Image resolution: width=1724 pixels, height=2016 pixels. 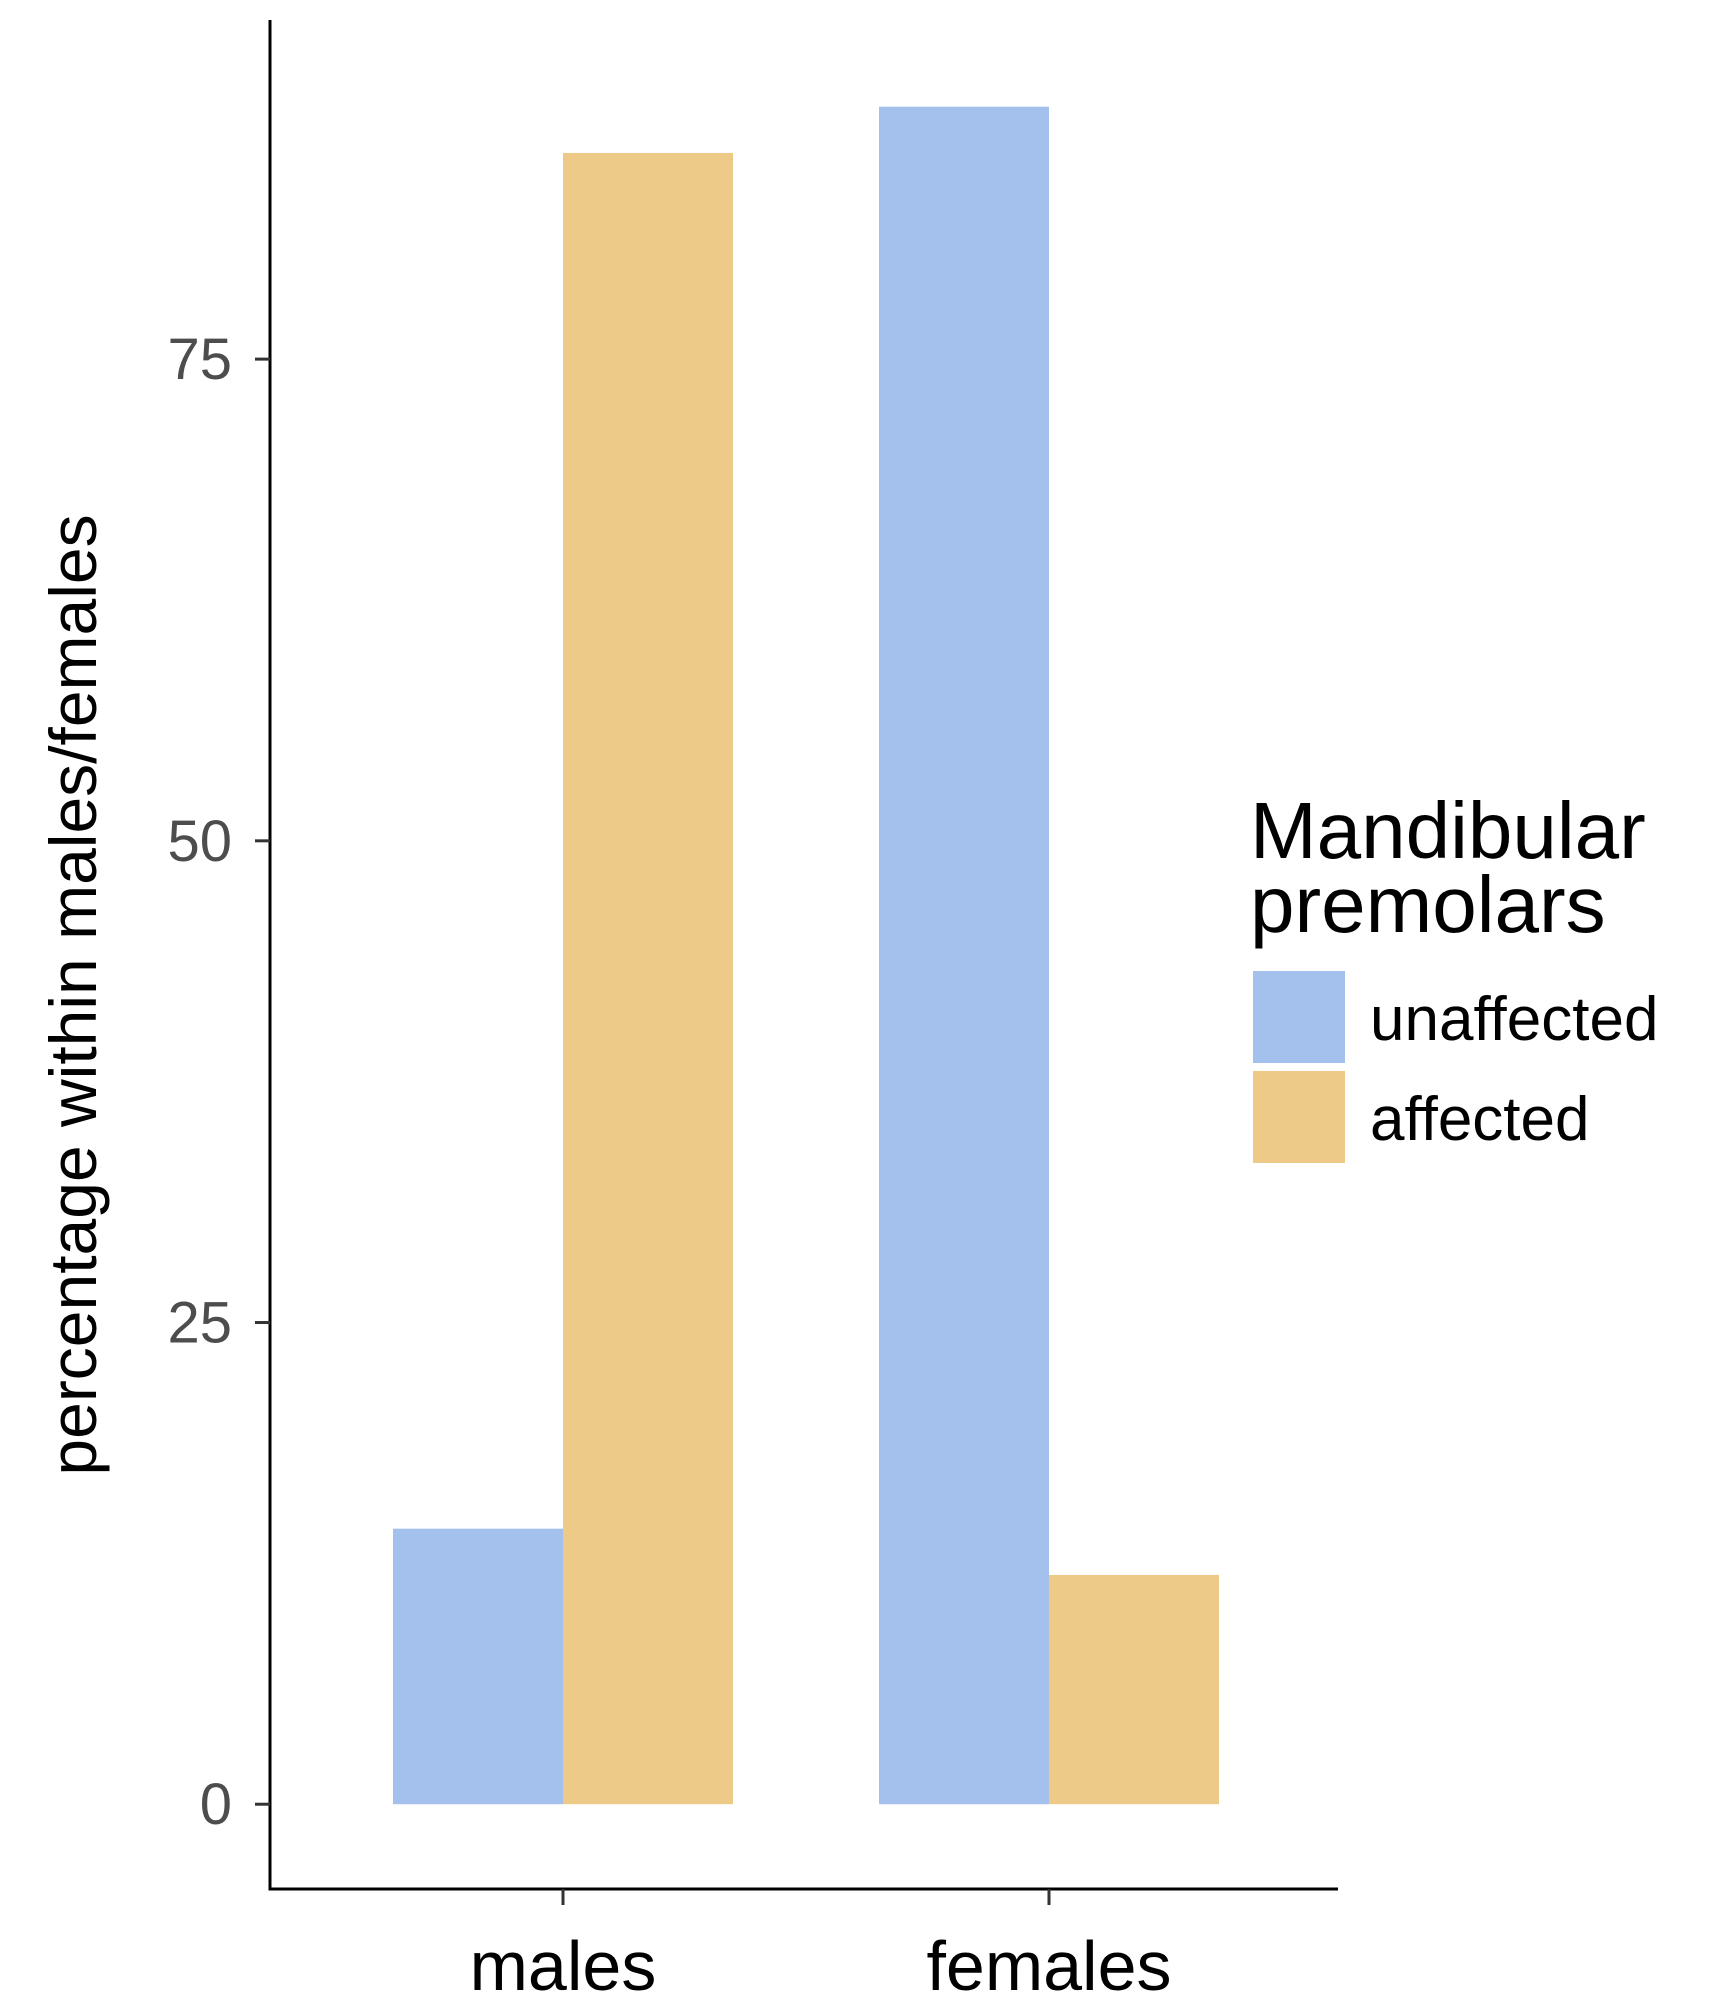 What do you see at coordinates (1134, 1689) in the screenshot?
I see `bar-females-affected` at bounding box center [1134, 1689].